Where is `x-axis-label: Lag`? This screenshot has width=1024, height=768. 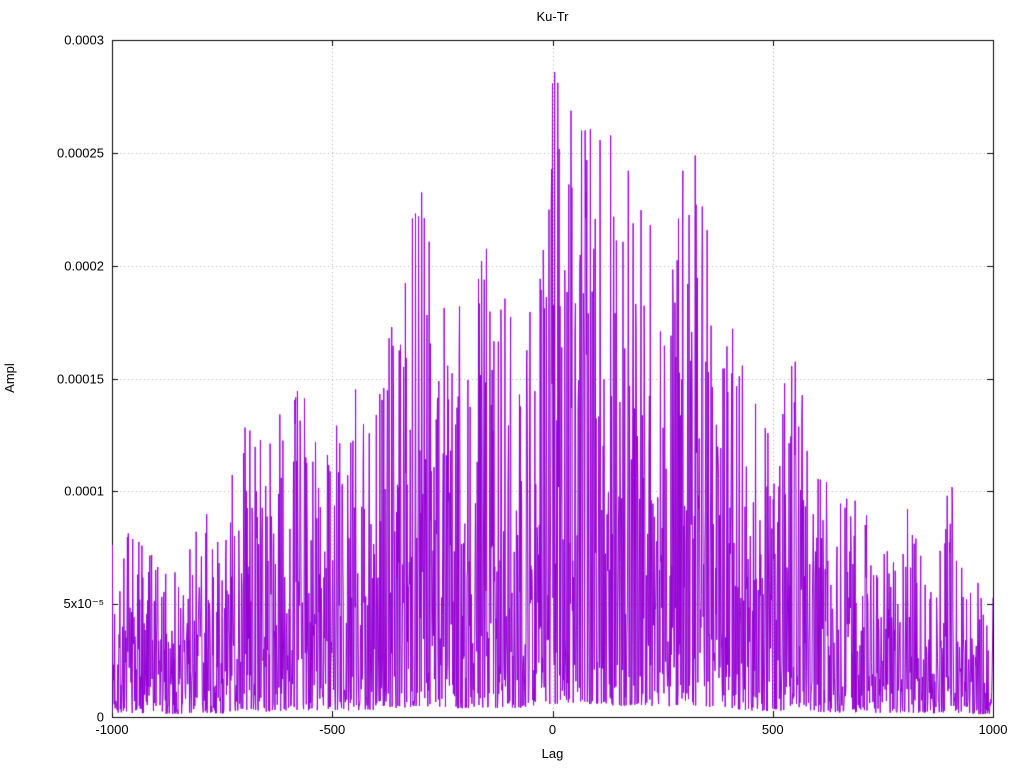
x-axis-label: Lag is located at coordinates (552, 753).